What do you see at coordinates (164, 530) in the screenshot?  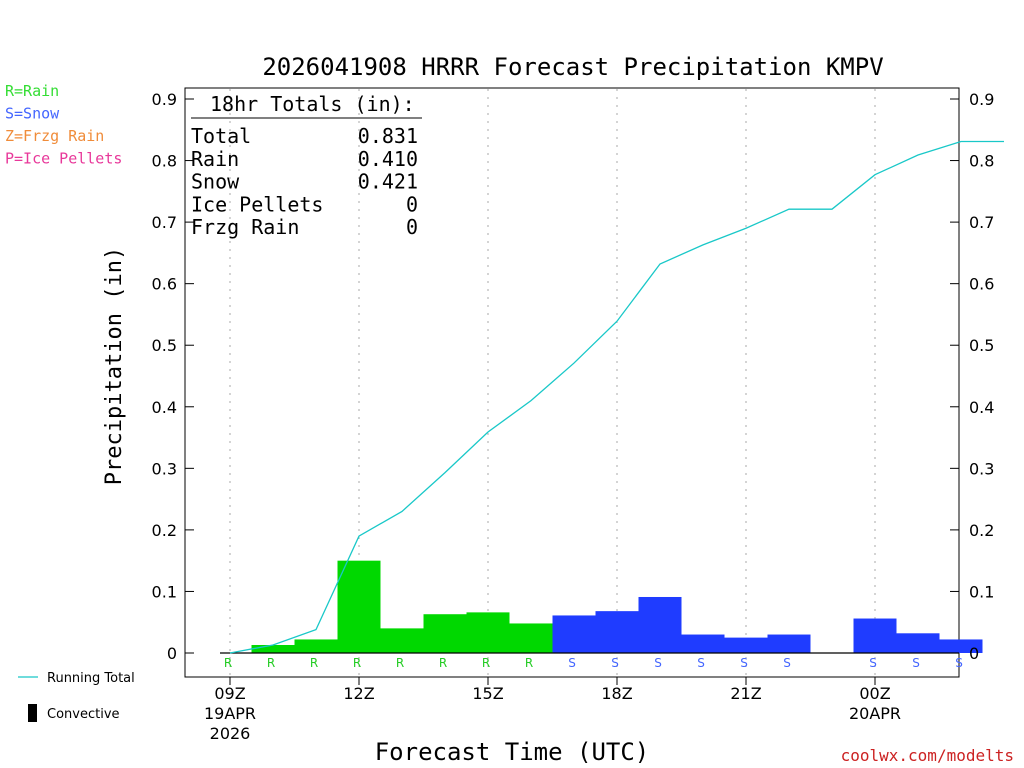 I see `y-tick-label-left: 0.2` at bounding box center [164, 530].